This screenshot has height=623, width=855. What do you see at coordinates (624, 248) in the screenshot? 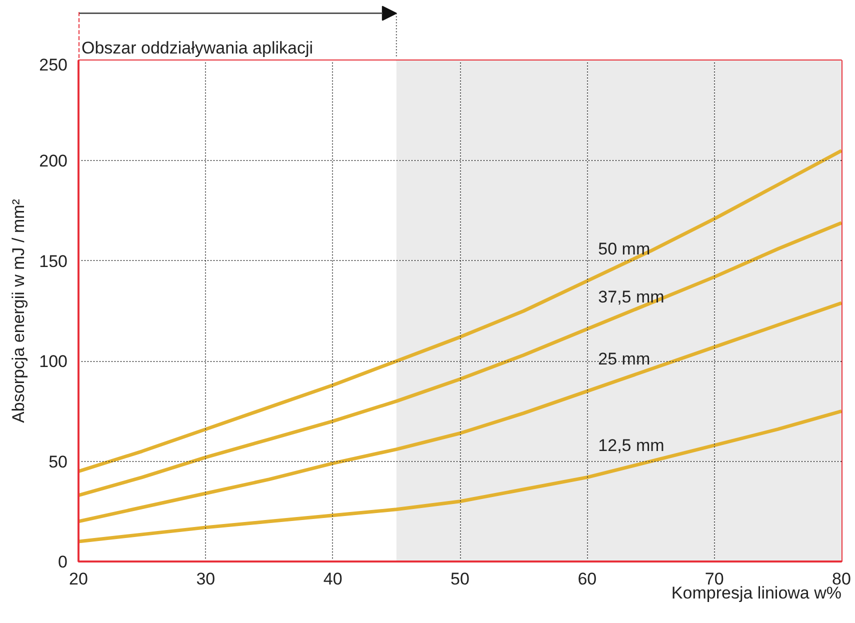
I see `series-label: 50 mm` at bounding box center [624, 248].